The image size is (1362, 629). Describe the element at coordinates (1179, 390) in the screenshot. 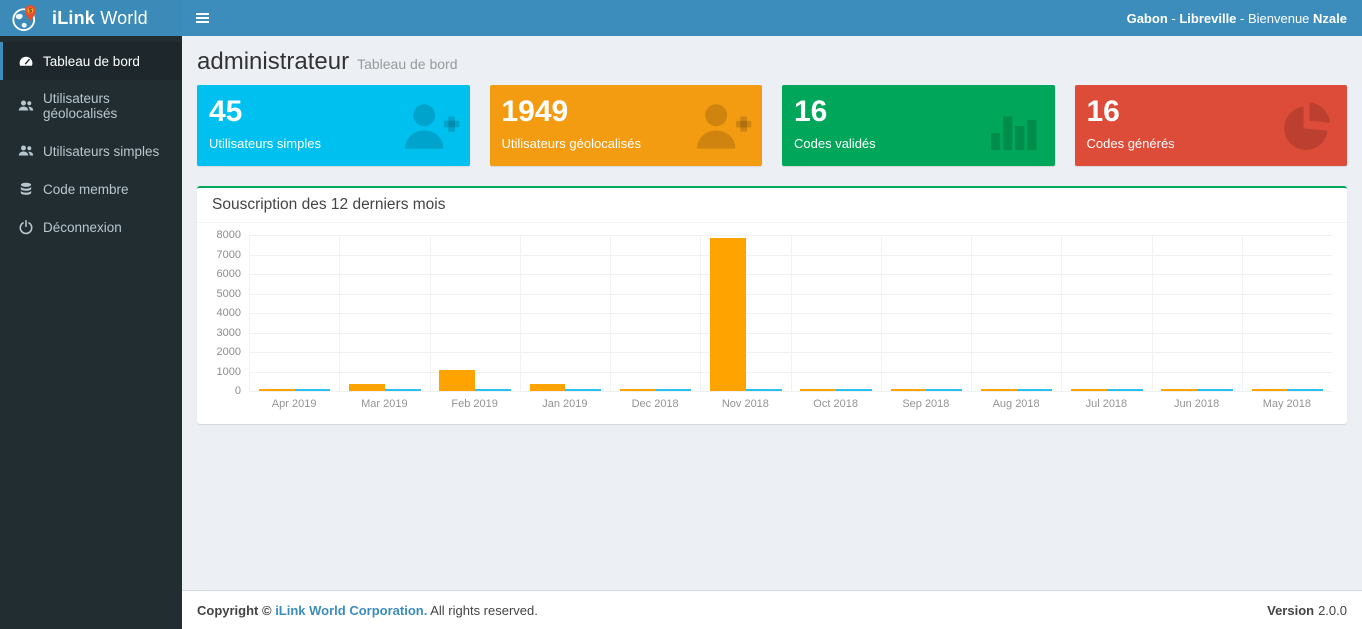

I see `bar-jun-2018-orange` at that location.